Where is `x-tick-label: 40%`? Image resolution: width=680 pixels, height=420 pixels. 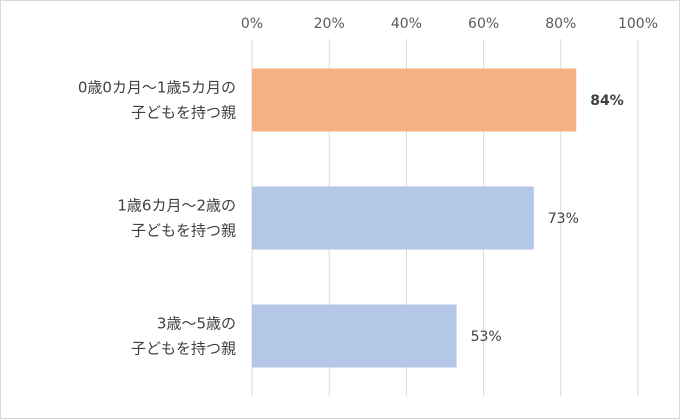 x-tick-label: 40% is located at coordinates (406, 24).